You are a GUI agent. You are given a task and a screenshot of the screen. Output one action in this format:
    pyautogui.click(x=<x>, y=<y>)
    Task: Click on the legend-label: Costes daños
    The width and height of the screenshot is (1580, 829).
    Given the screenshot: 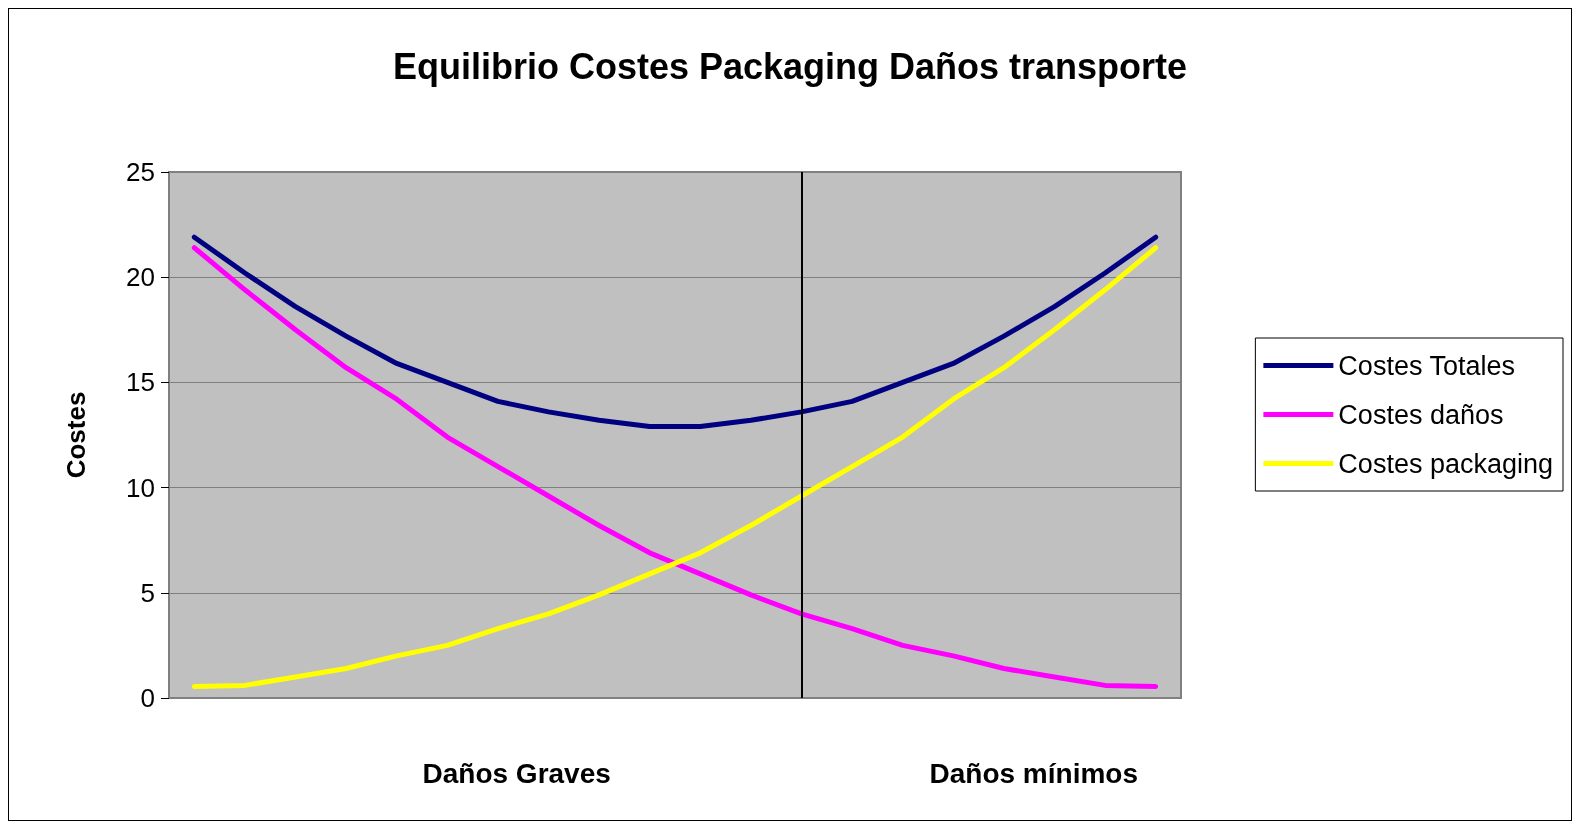 What is the action you would take?
    pyautogui.click(x=1421, y=414)
    